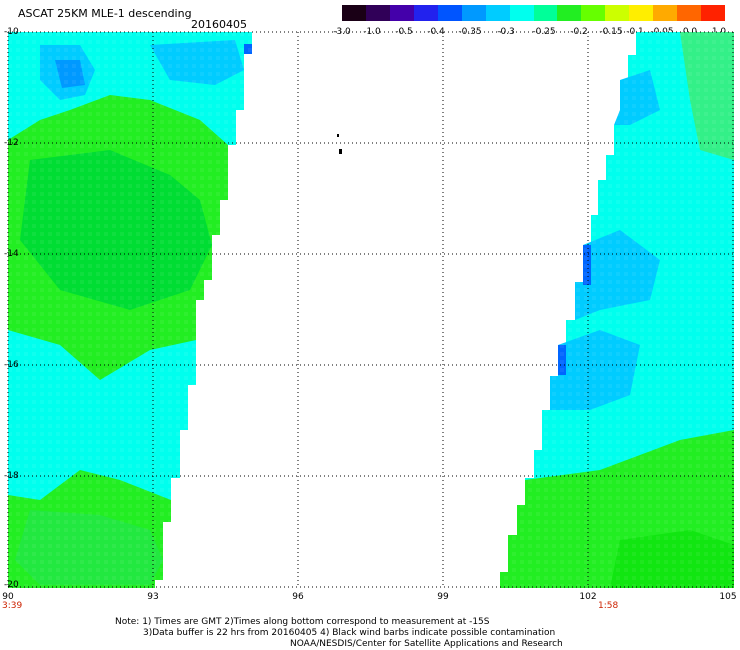  I want to click on color-scale-bar, so click(533, 13).